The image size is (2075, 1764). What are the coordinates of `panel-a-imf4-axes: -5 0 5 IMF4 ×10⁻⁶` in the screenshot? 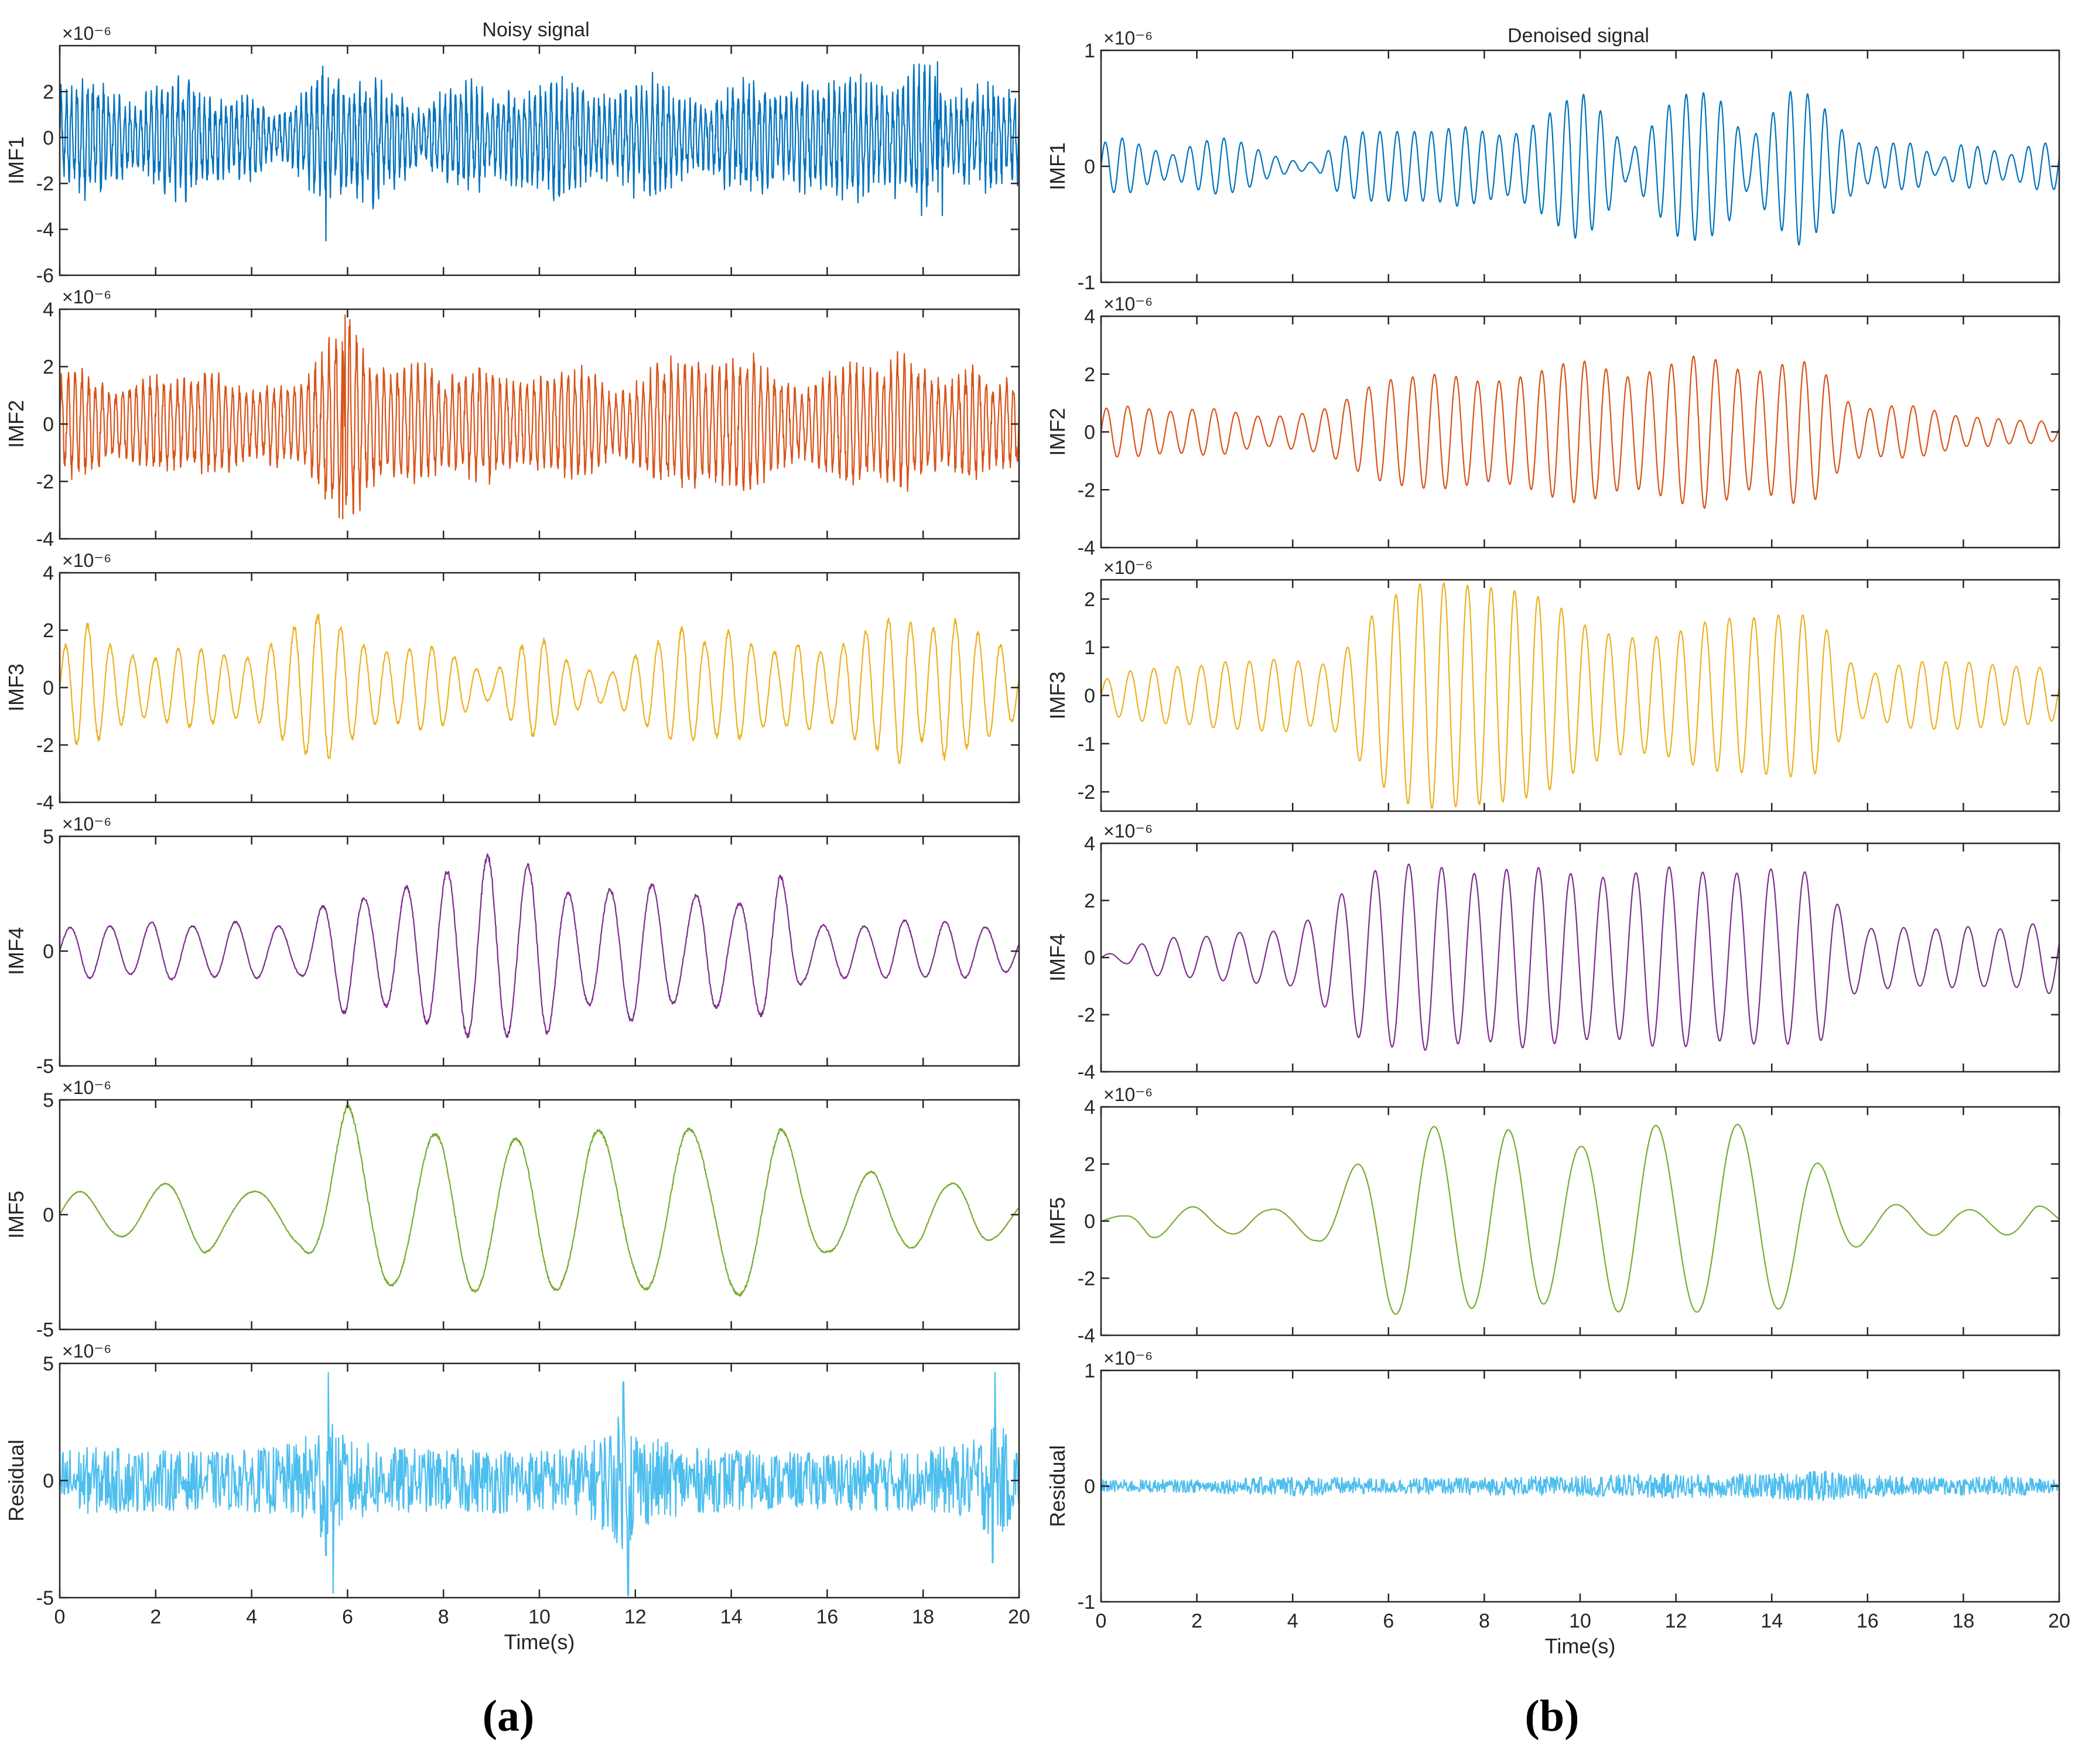 It's located at (512, 945).